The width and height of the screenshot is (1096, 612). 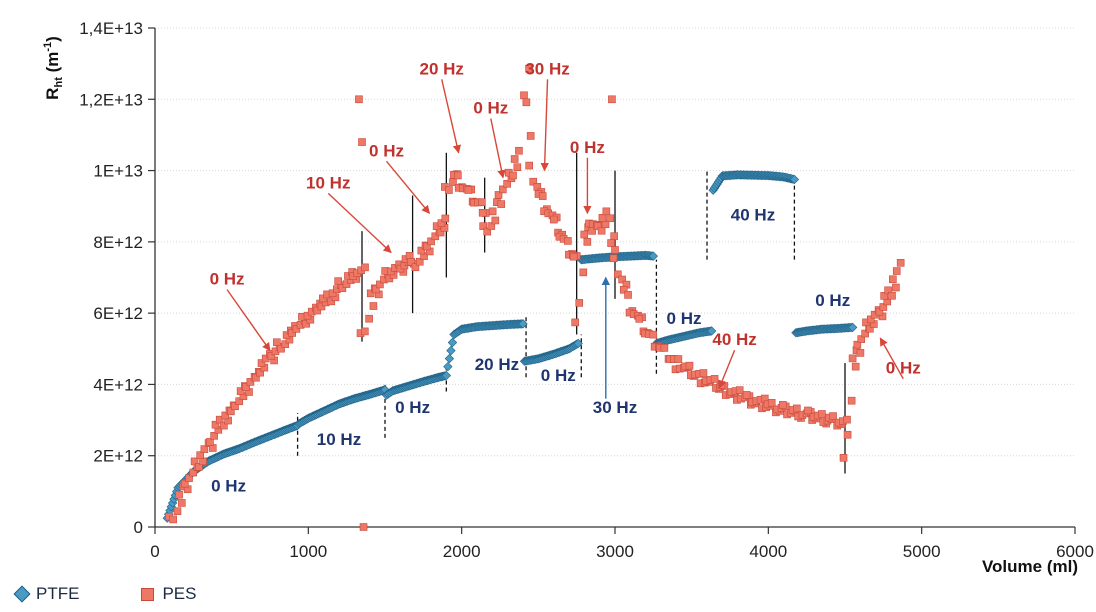 I want to click on y-tick-label: 1E+13, so click(x=118, y=171).